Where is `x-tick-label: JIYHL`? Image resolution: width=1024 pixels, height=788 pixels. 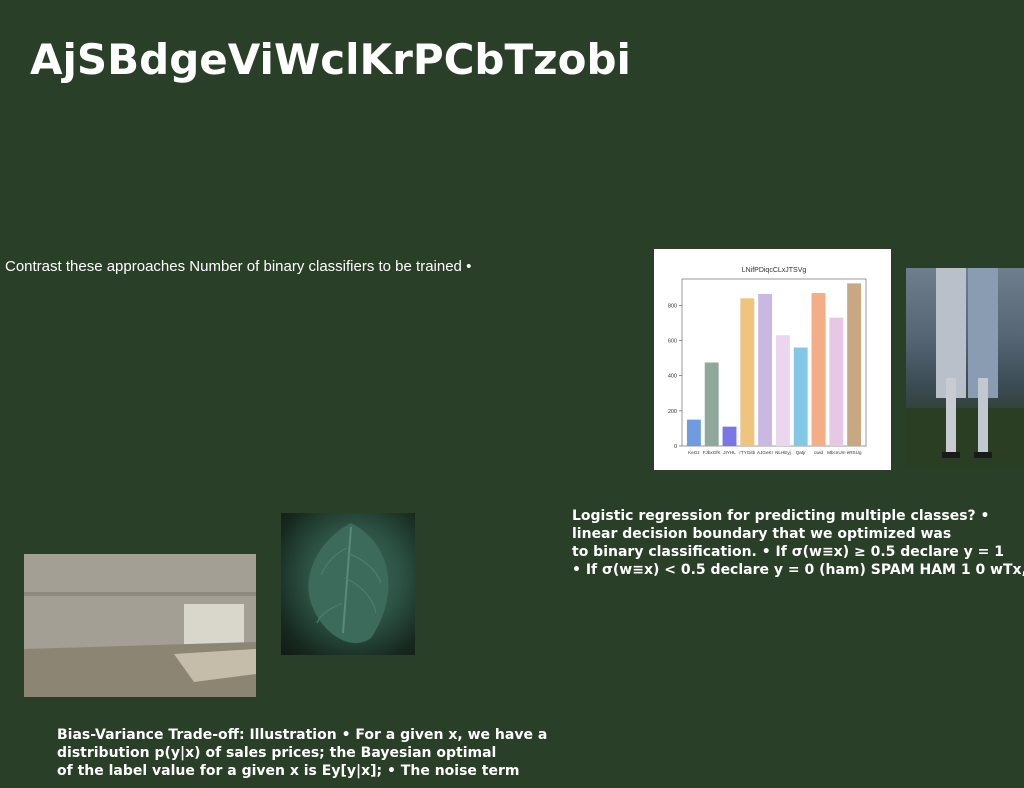 x-tick-label: JIYHL is located at coordinates (729, 452).